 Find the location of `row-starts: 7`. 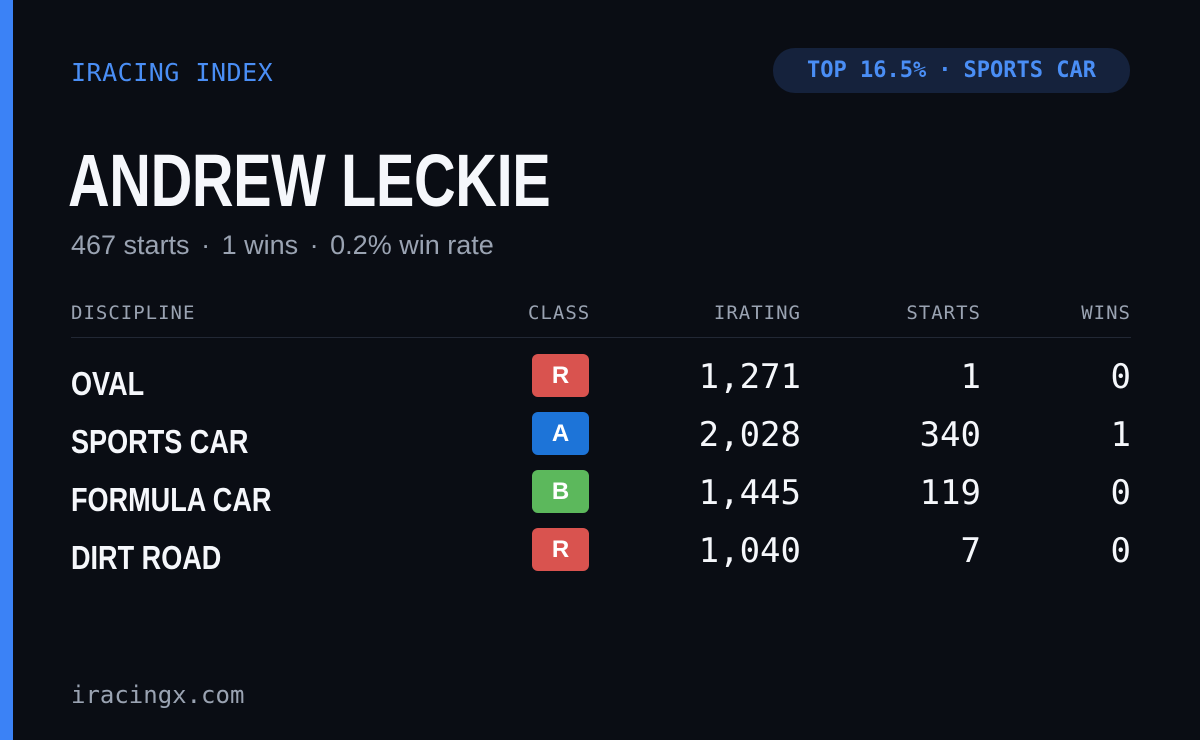

row-starts: 7 is located at coordinates (970, 551).